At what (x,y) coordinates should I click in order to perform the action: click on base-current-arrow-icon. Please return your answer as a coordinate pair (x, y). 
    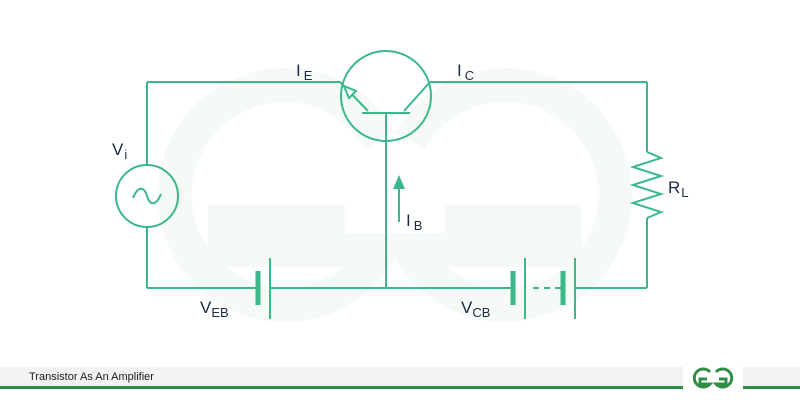
    Looking at the image, I should click on (399, 198).